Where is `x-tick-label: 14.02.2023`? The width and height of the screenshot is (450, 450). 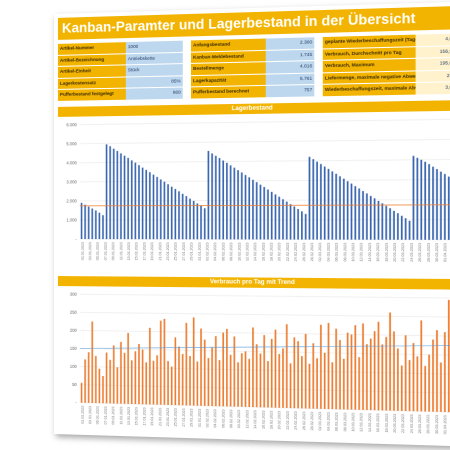 x-tick-label: 14.02.2023 is located at coordinates (255, 419).